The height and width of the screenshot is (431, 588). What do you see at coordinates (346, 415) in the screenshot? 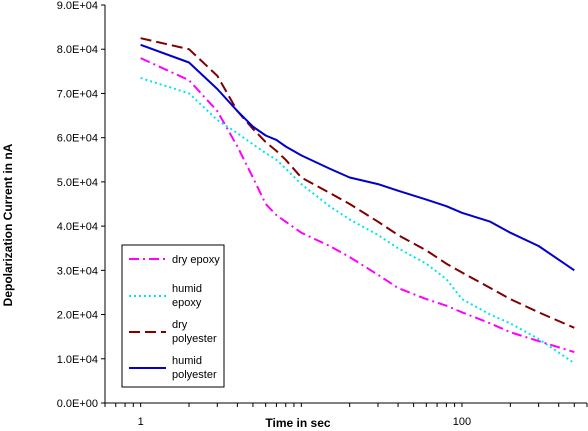
I see `x-axis: 1 100` at bounding box center [346, 415].